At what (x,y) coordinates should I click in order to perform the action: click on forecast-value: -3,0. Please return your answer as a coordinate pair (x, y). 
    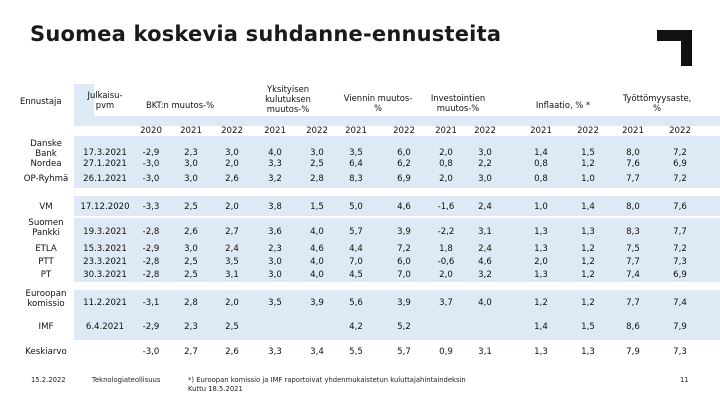
    Looking at the image, I should click on (151, 352).